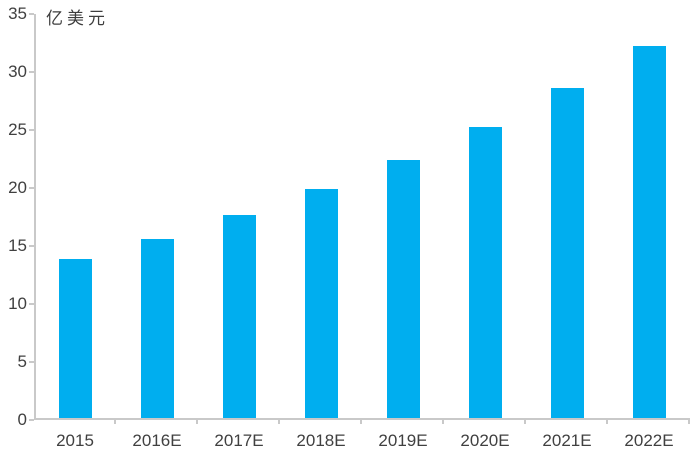 The width and height of the screenshot is (692, 460). Describe the element at coordinates (403, 289) in the screenshot. I see `bar-2019E` at that location.